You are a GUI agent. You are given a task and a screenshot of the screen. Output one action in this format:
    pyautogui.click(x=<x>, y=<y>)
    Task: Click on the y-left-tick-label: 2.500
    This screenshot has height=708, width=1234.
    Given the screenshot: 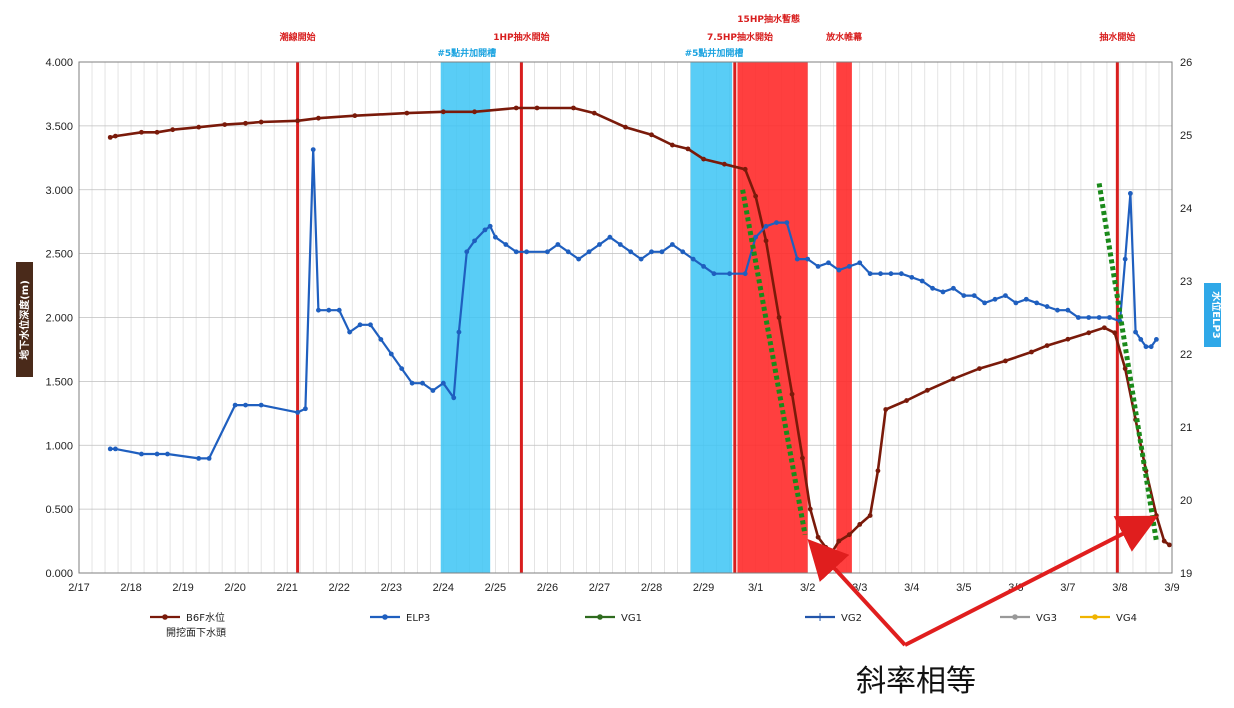 What is the action you would take?
    pyautogui.click(x=59, y=255)
    